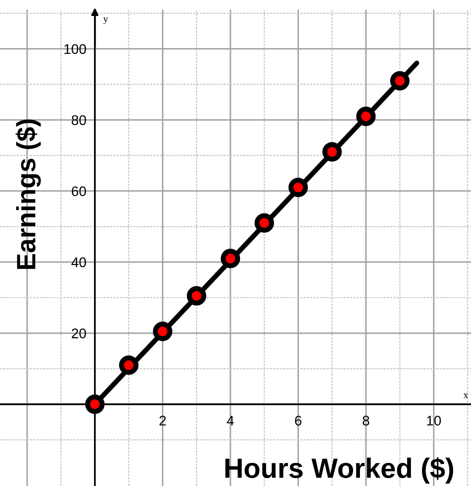 This screenshot has width=471, height=486. I want to click on x-axis-title: Hours Worked ($), so click(339, 470).